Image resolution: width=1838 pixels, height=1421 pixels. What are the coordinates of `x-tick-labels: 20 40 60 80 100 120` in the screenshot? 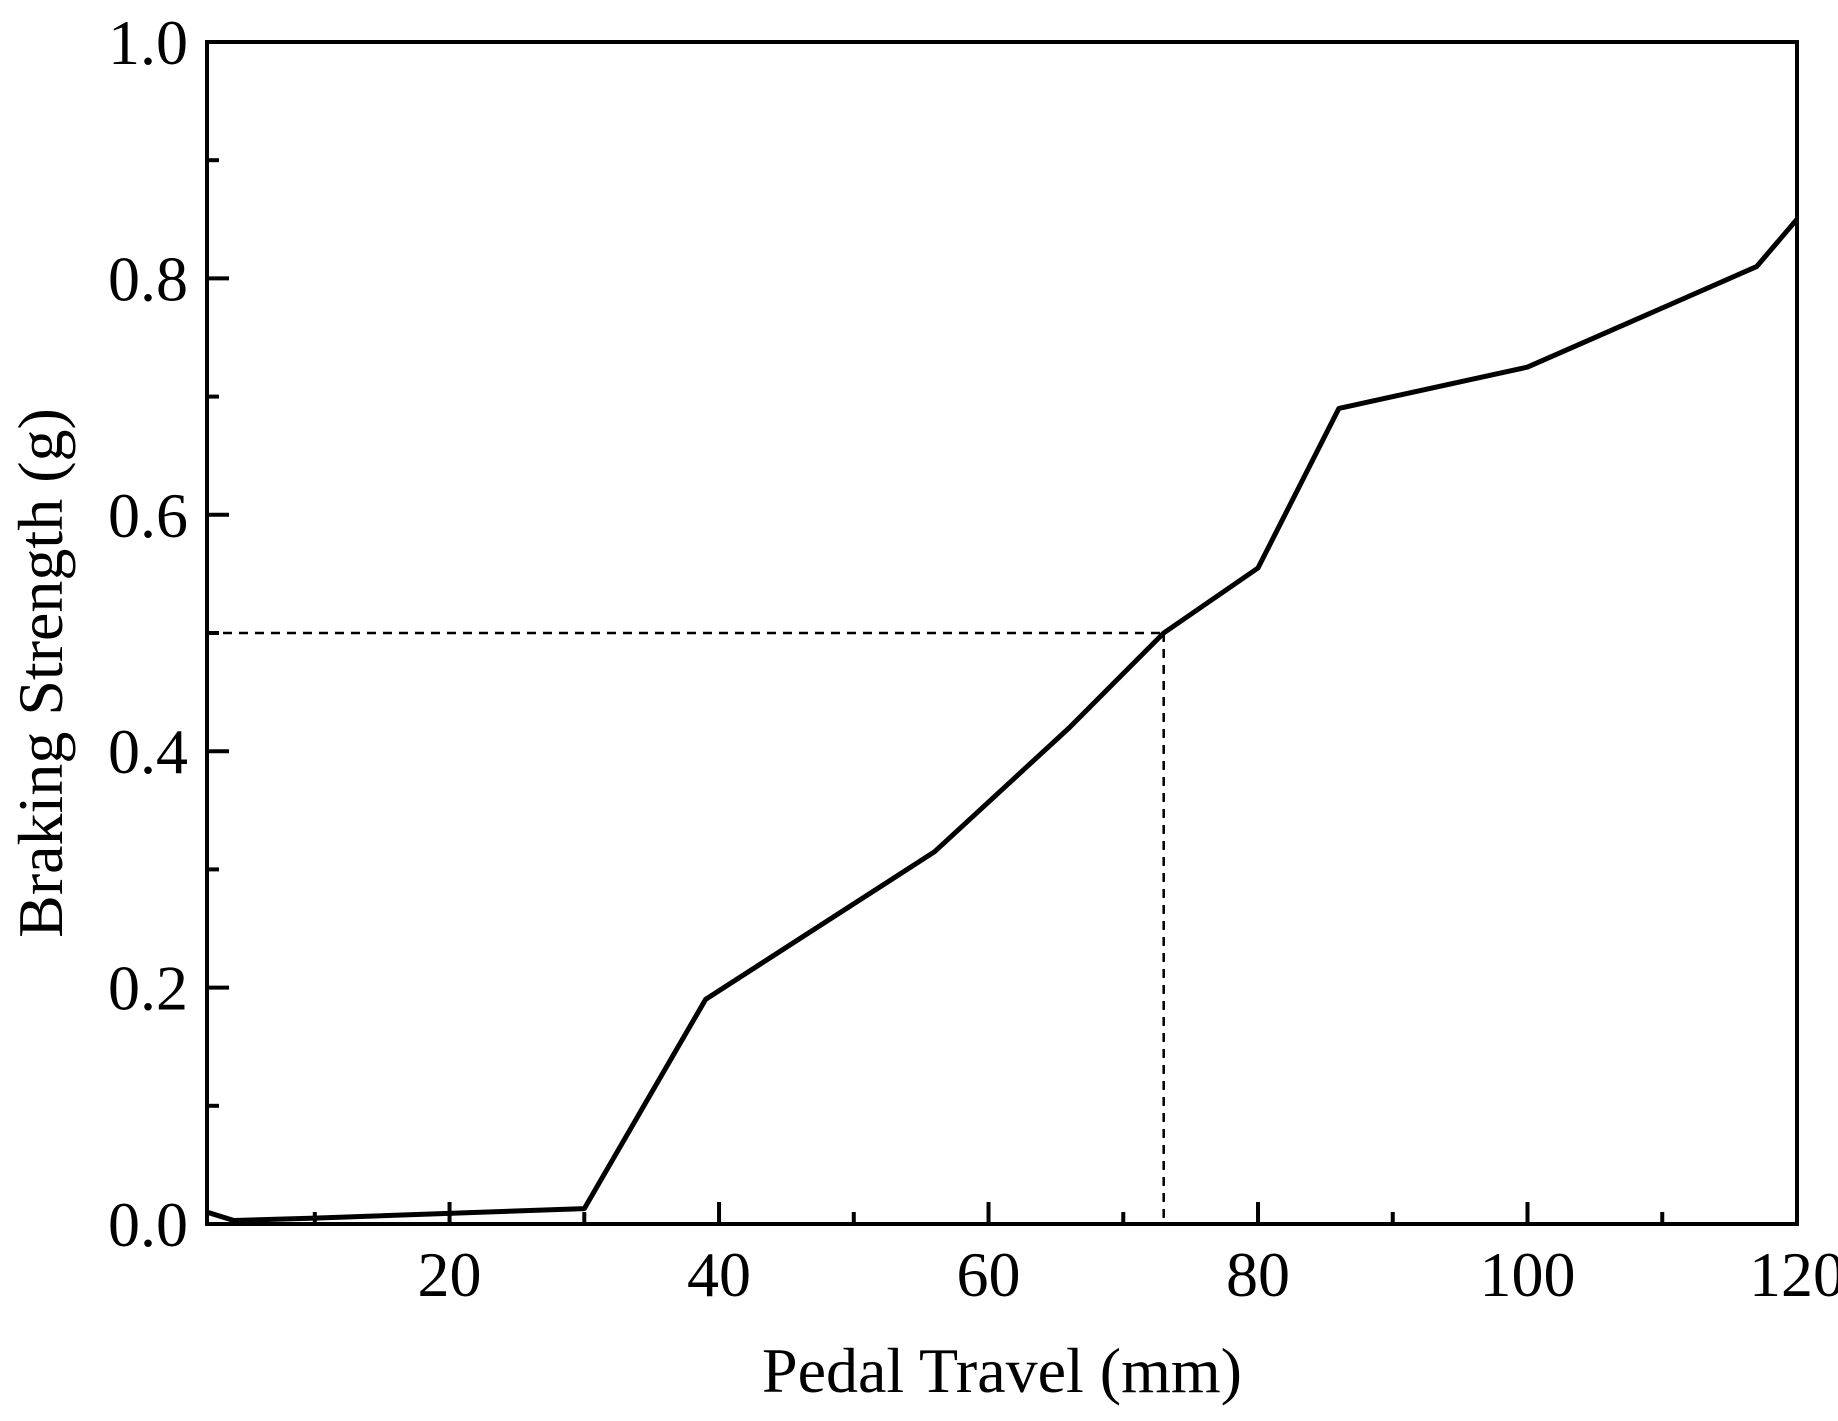 It's located at (1128, 1274).